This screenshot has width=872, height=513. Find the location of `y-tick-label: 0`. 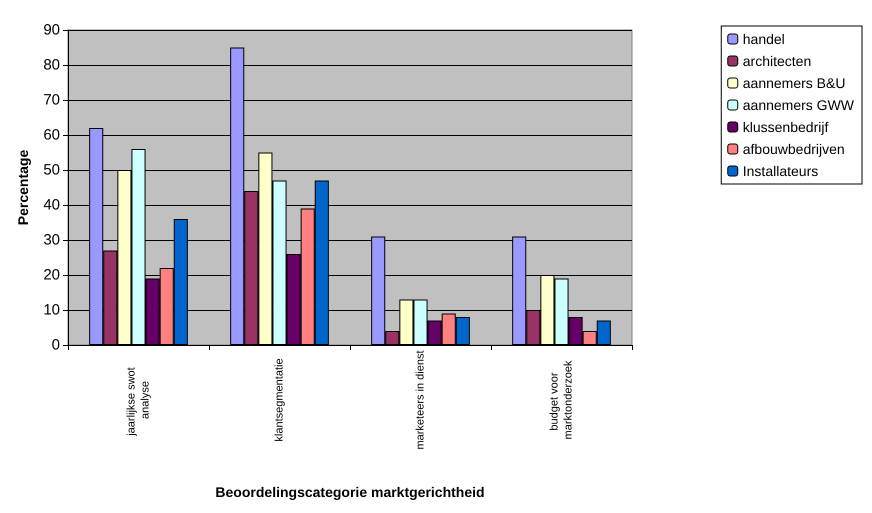

y-tick-label: 0 is located at coordinates (56, 345).